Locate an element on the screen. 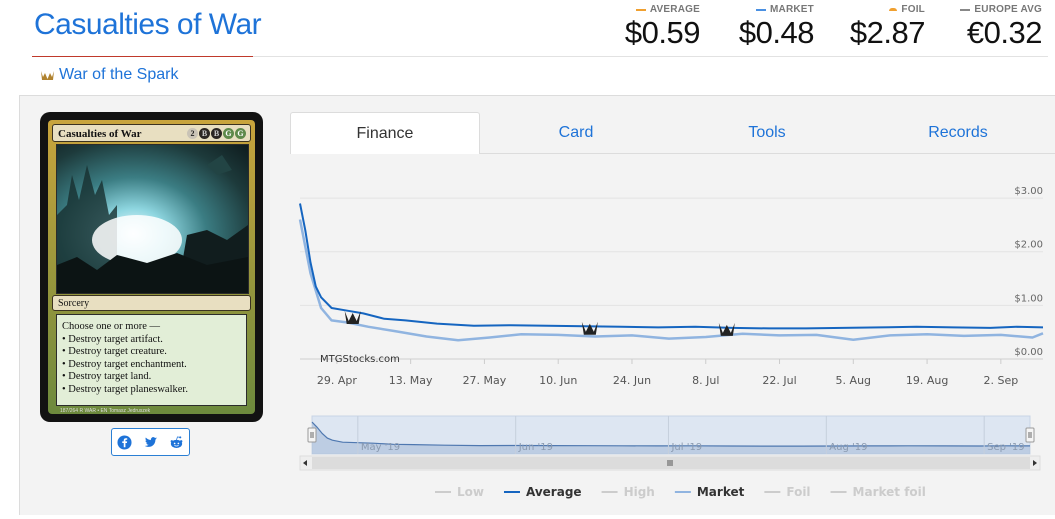  navigator-line is located at coordinates (671, 434).